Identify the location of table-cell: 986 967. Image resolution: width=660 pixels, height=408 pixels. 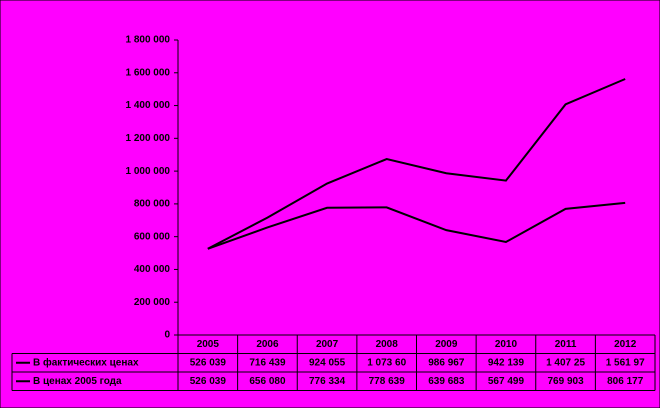
(446, 362).